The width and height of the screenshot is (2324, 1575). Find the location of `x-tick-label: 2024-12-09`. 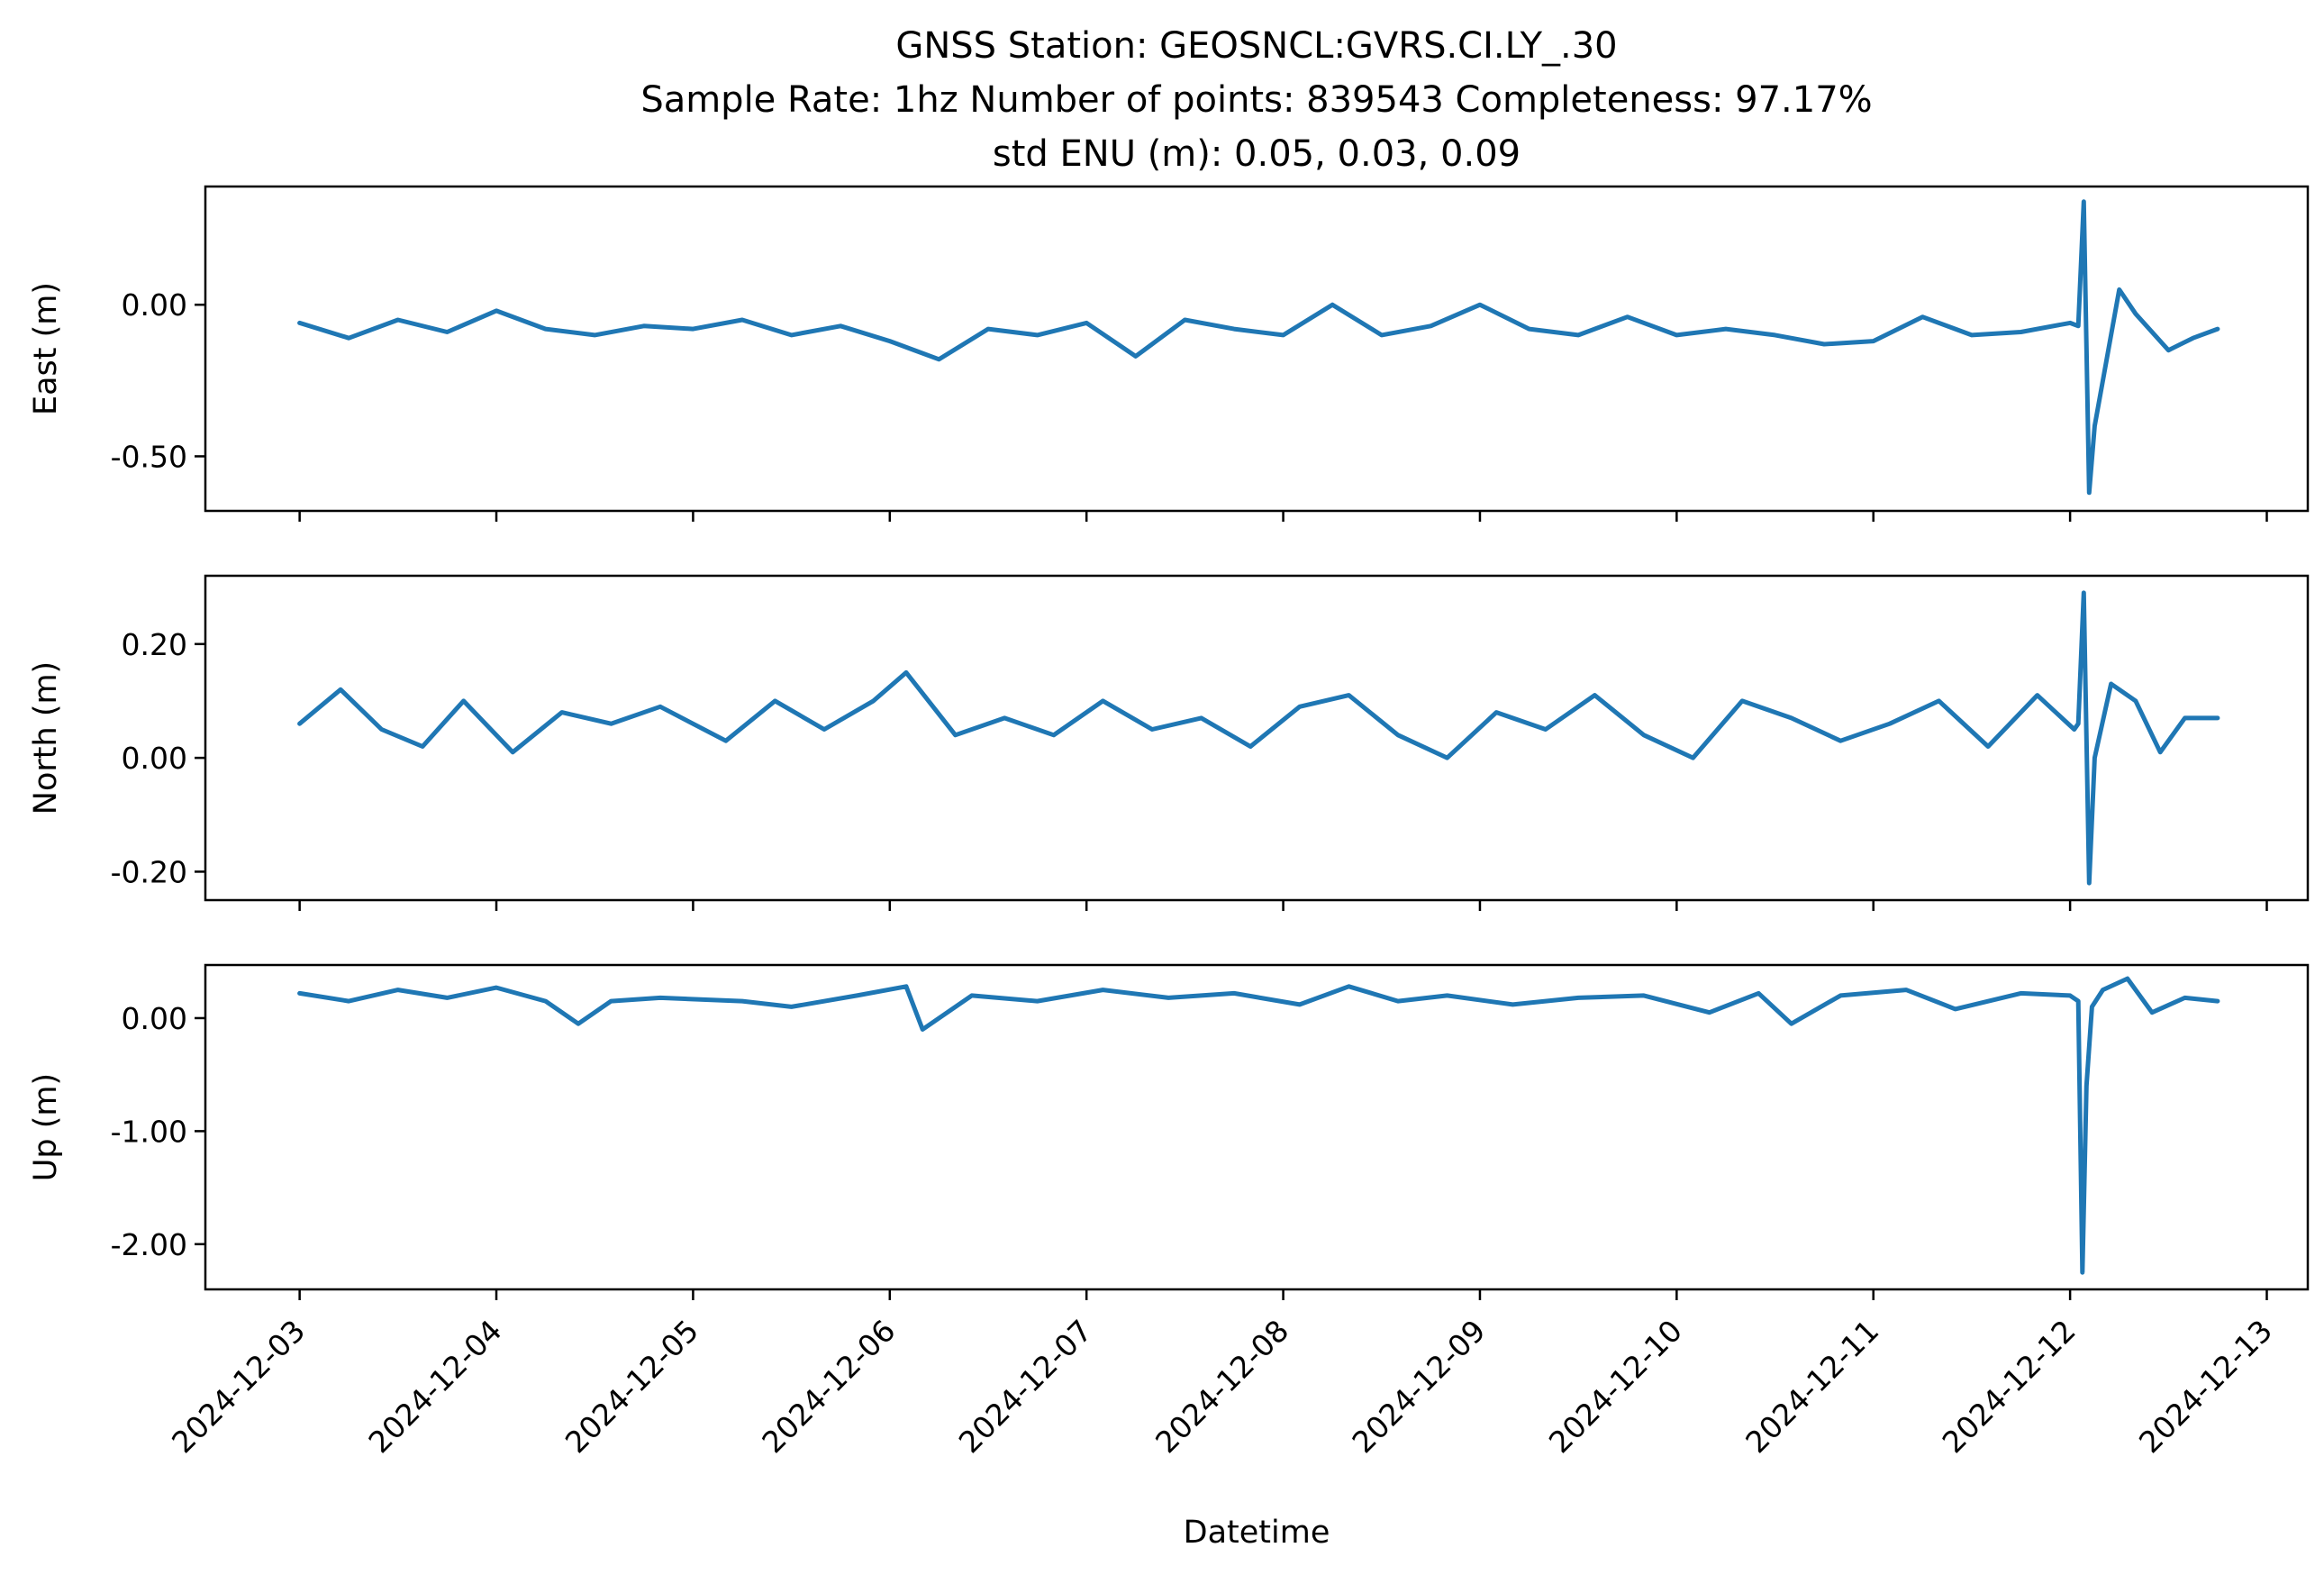

x-tick-label: 2024-12-09 is located at coordinates (1419, 1386).